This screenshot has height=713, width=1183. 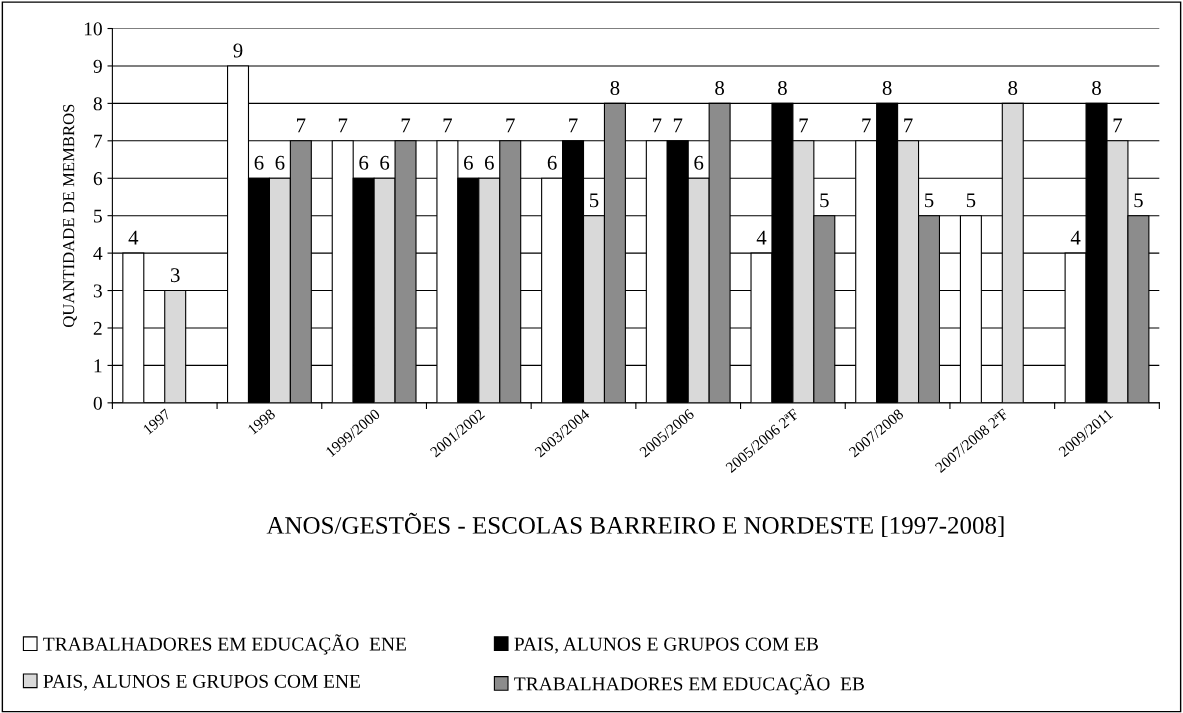 What do you see at coordinates (98, 366) in the screenshot?
I see `y-tick-label: 1` at bounding box center [98, 366].